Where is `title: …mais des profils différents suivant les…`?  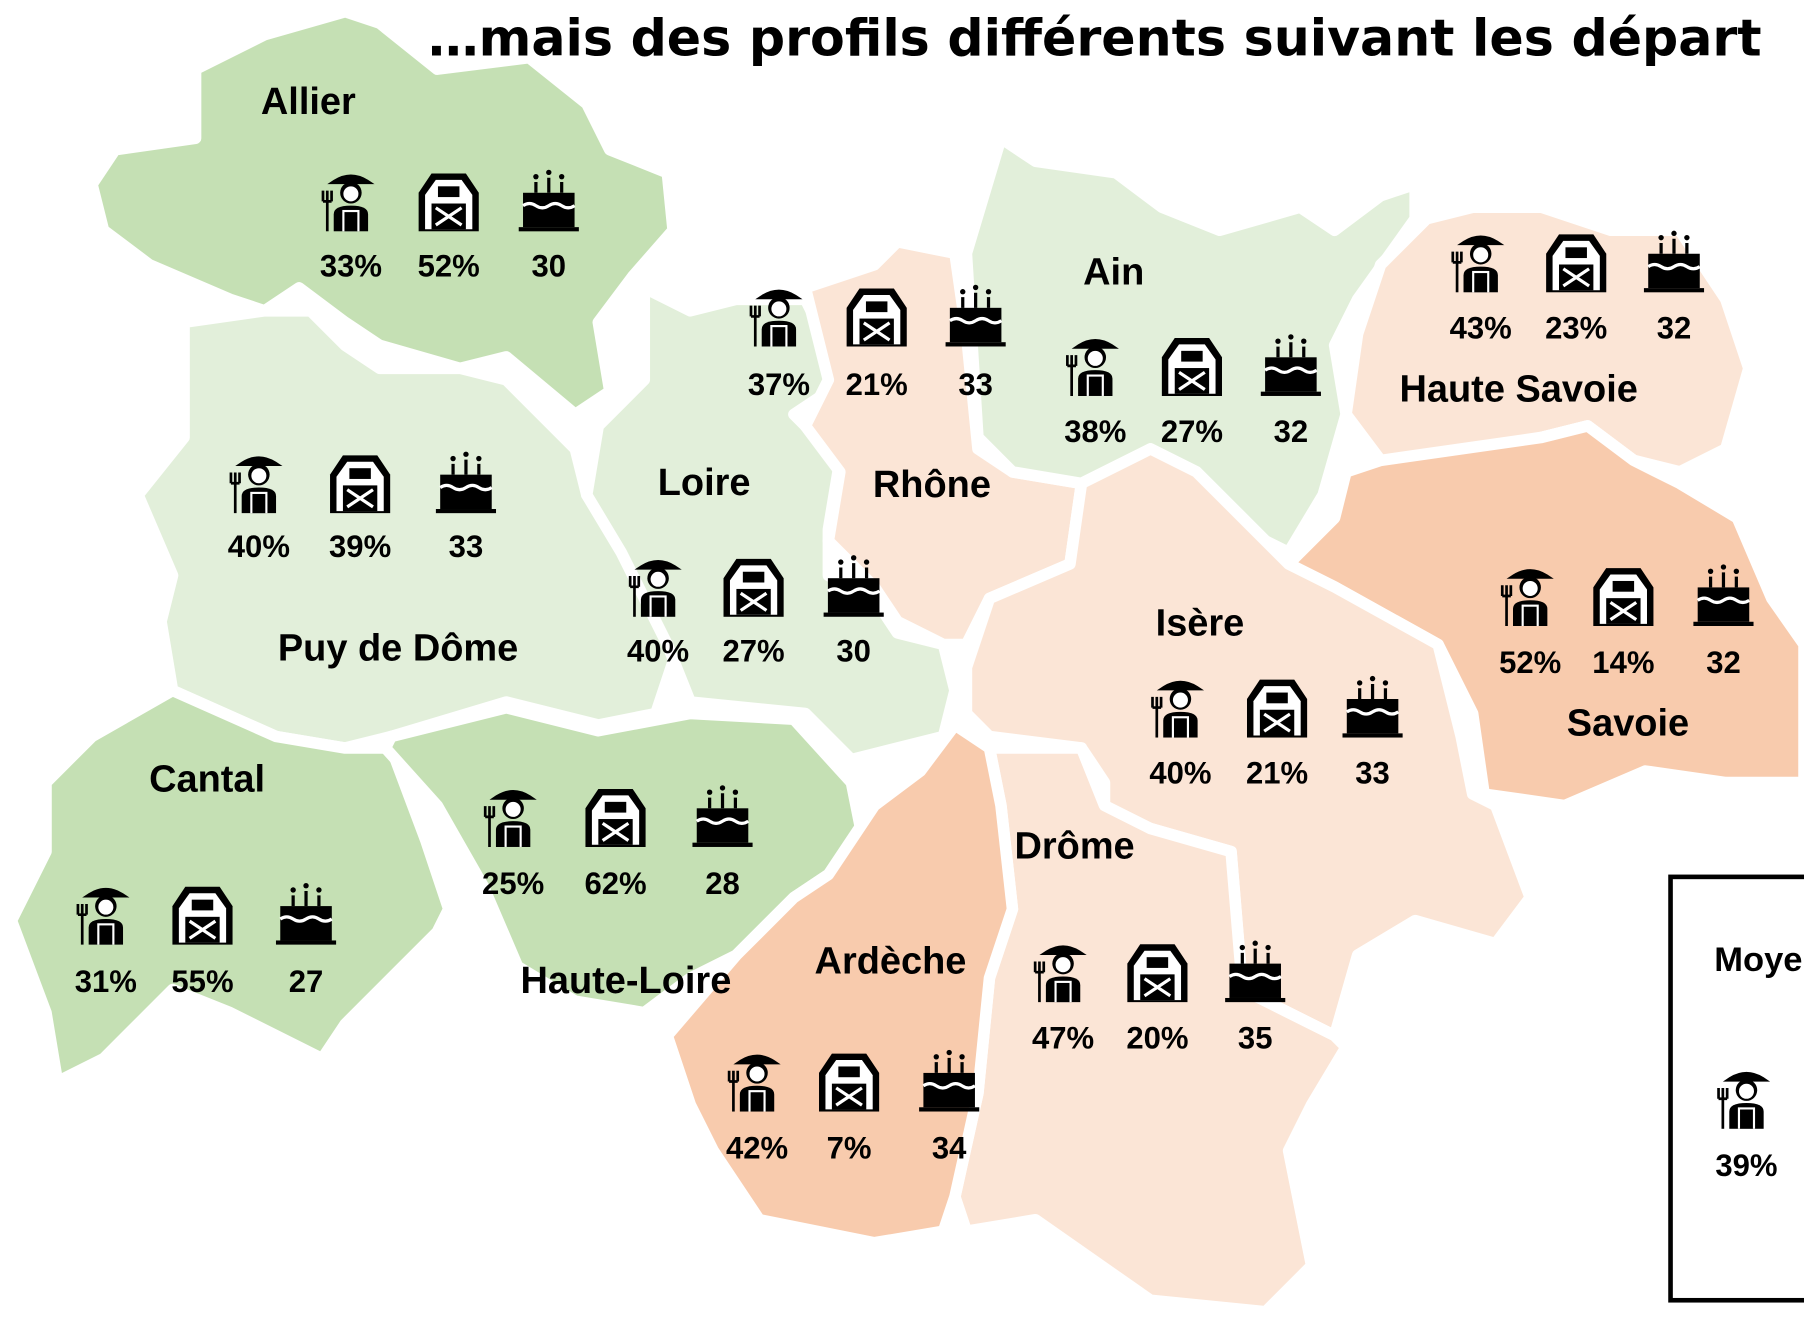 title: …mais des profils différents suivant les… is located at coordinates (1095, 37).